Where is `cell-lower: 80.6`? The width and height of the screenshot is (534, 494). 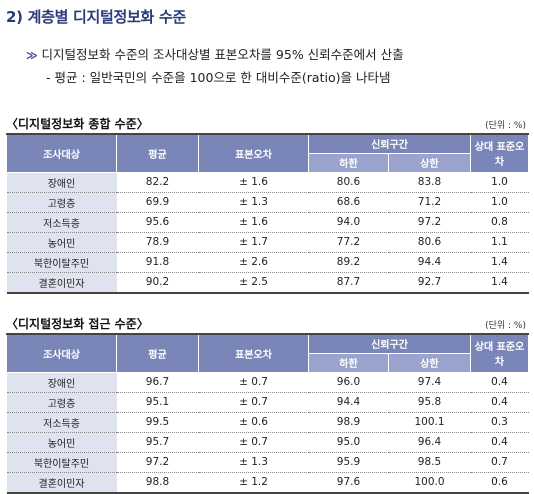
cell-lower: 80.6 is located at coordinates (348, 182).